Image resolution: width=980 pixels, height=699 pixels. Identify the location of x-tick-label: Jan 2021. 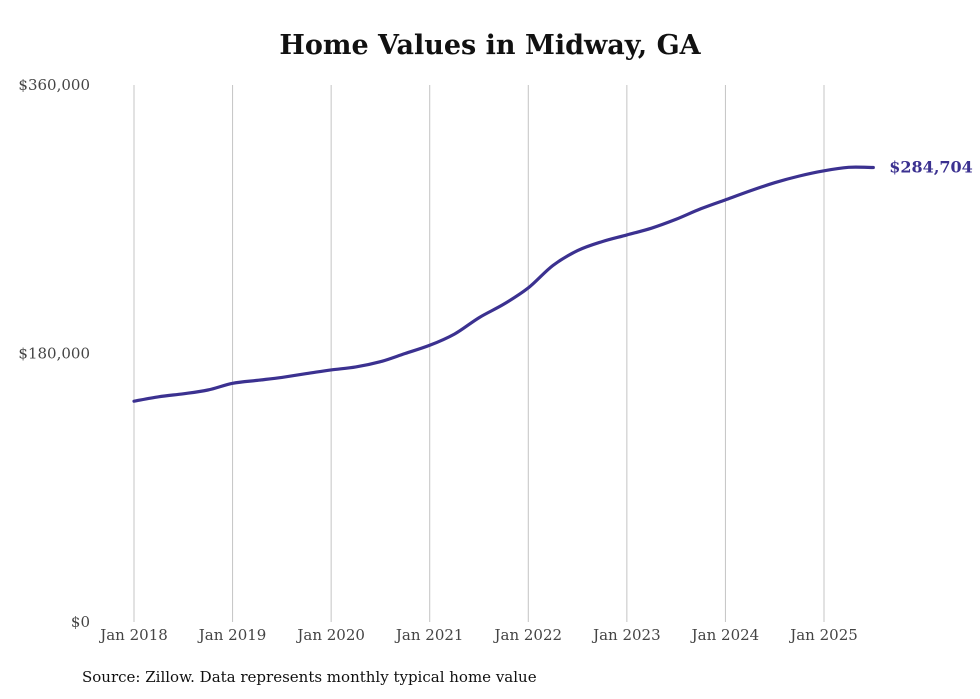
(429, 635).